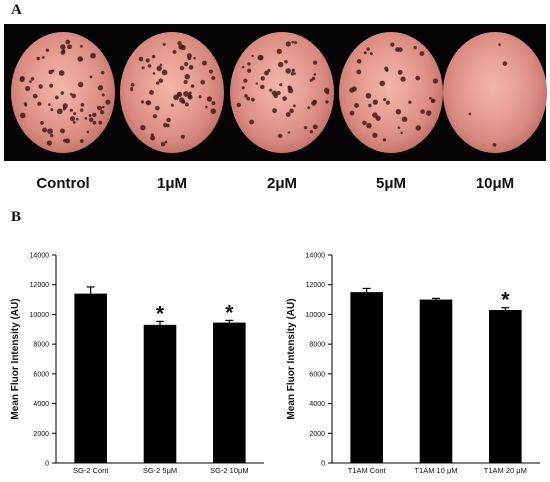 This screenshot has width=550, height=482. What do you see at coordinates (172, 92) in the screenshot?
I see `well-1um` at bounding box center [172, 92].